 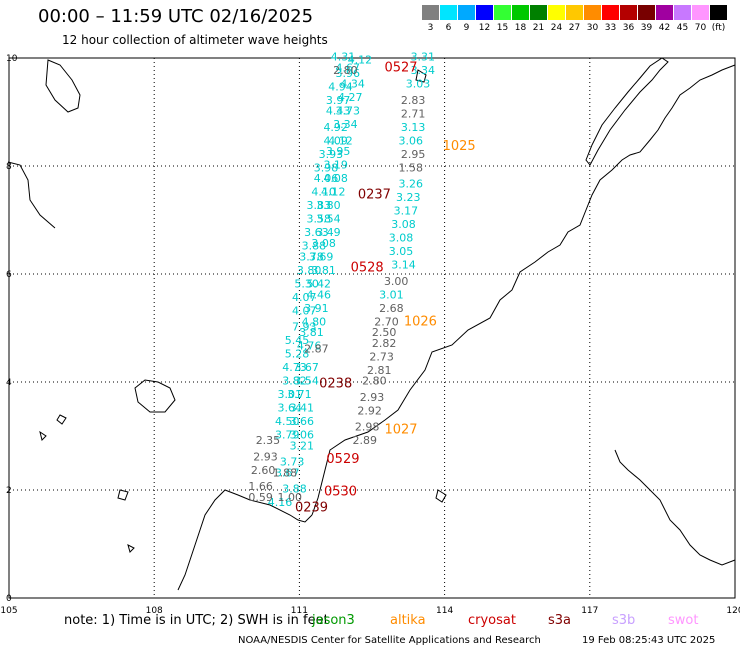 What do you see at coordinates (538, 28) in the screenshot?
I see `scale-label: 21` at bounding box center [538, 28].